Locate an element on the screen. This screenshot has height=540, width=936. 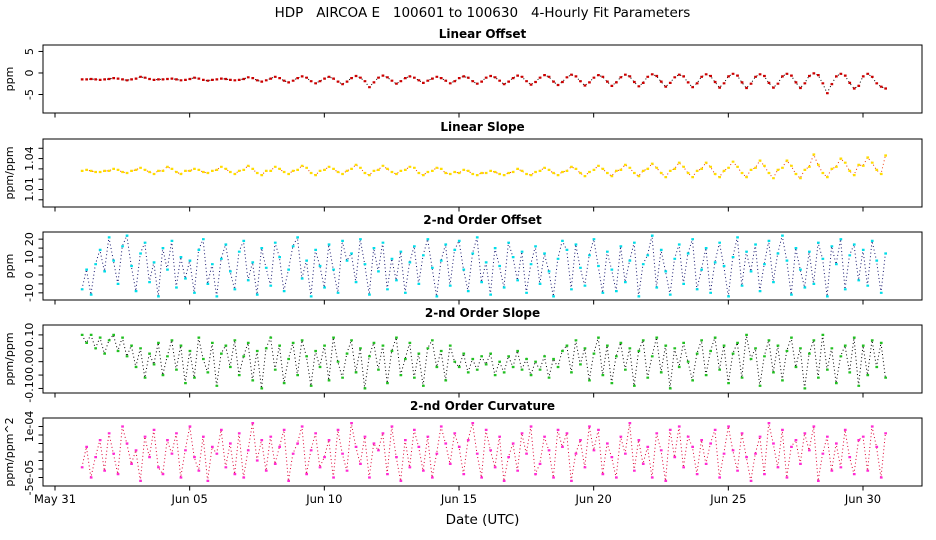
panel-linear-slope: 1.04 1.01 ppm/ppm is located at coordinates (463, 175).